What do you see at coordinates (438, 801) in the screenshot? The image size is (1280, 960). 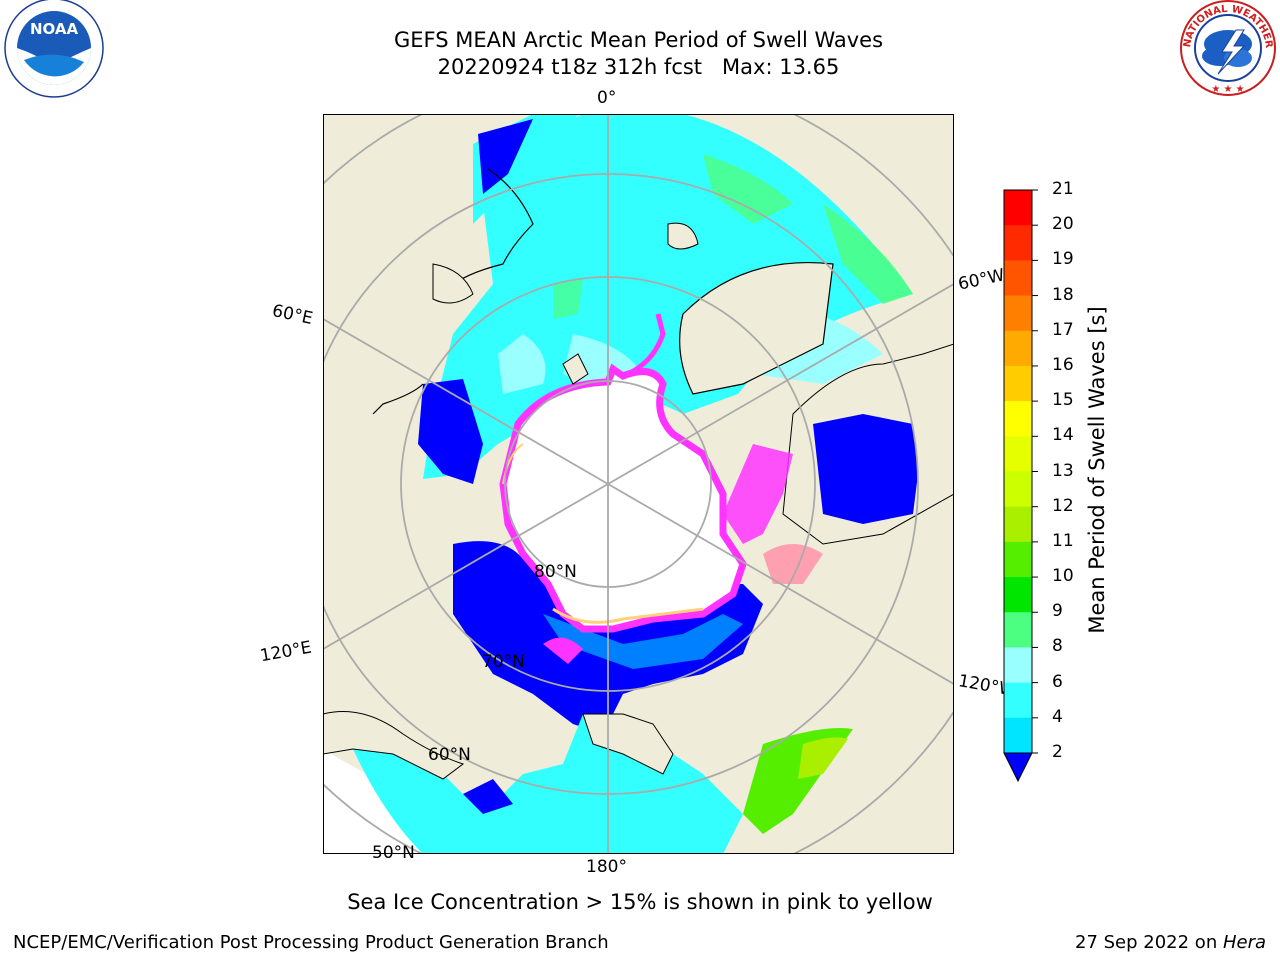 I see `no-data-region` at bounding box center [438, 801].